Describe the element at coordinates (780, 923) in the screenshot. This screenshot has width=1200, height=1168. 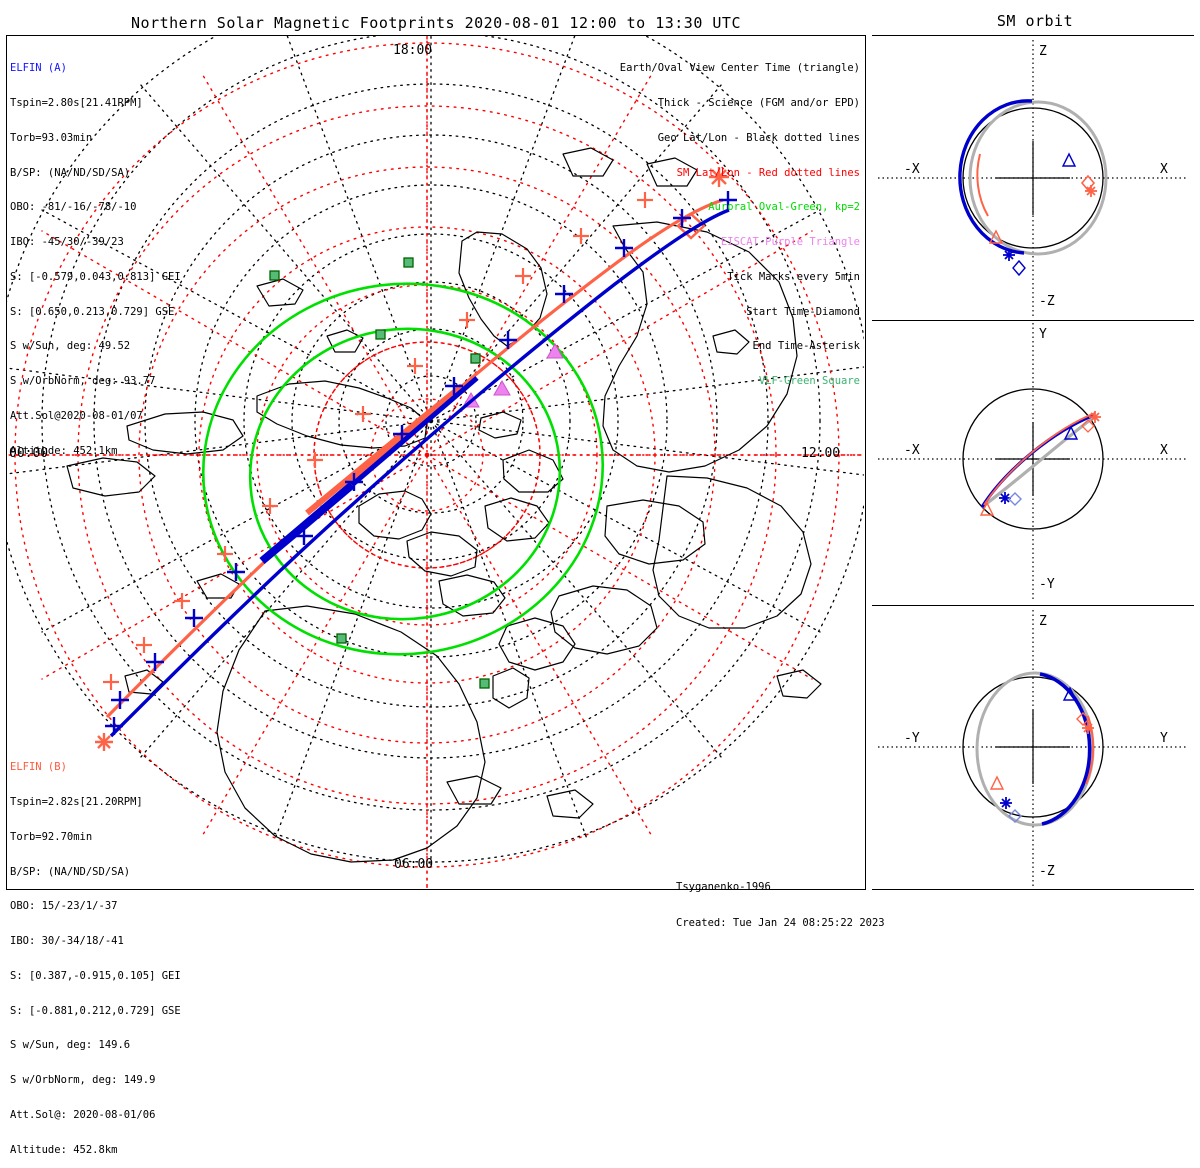
I see `created-timestamp: Created: Tue Jan 24 08:25:22 2023` at that location.